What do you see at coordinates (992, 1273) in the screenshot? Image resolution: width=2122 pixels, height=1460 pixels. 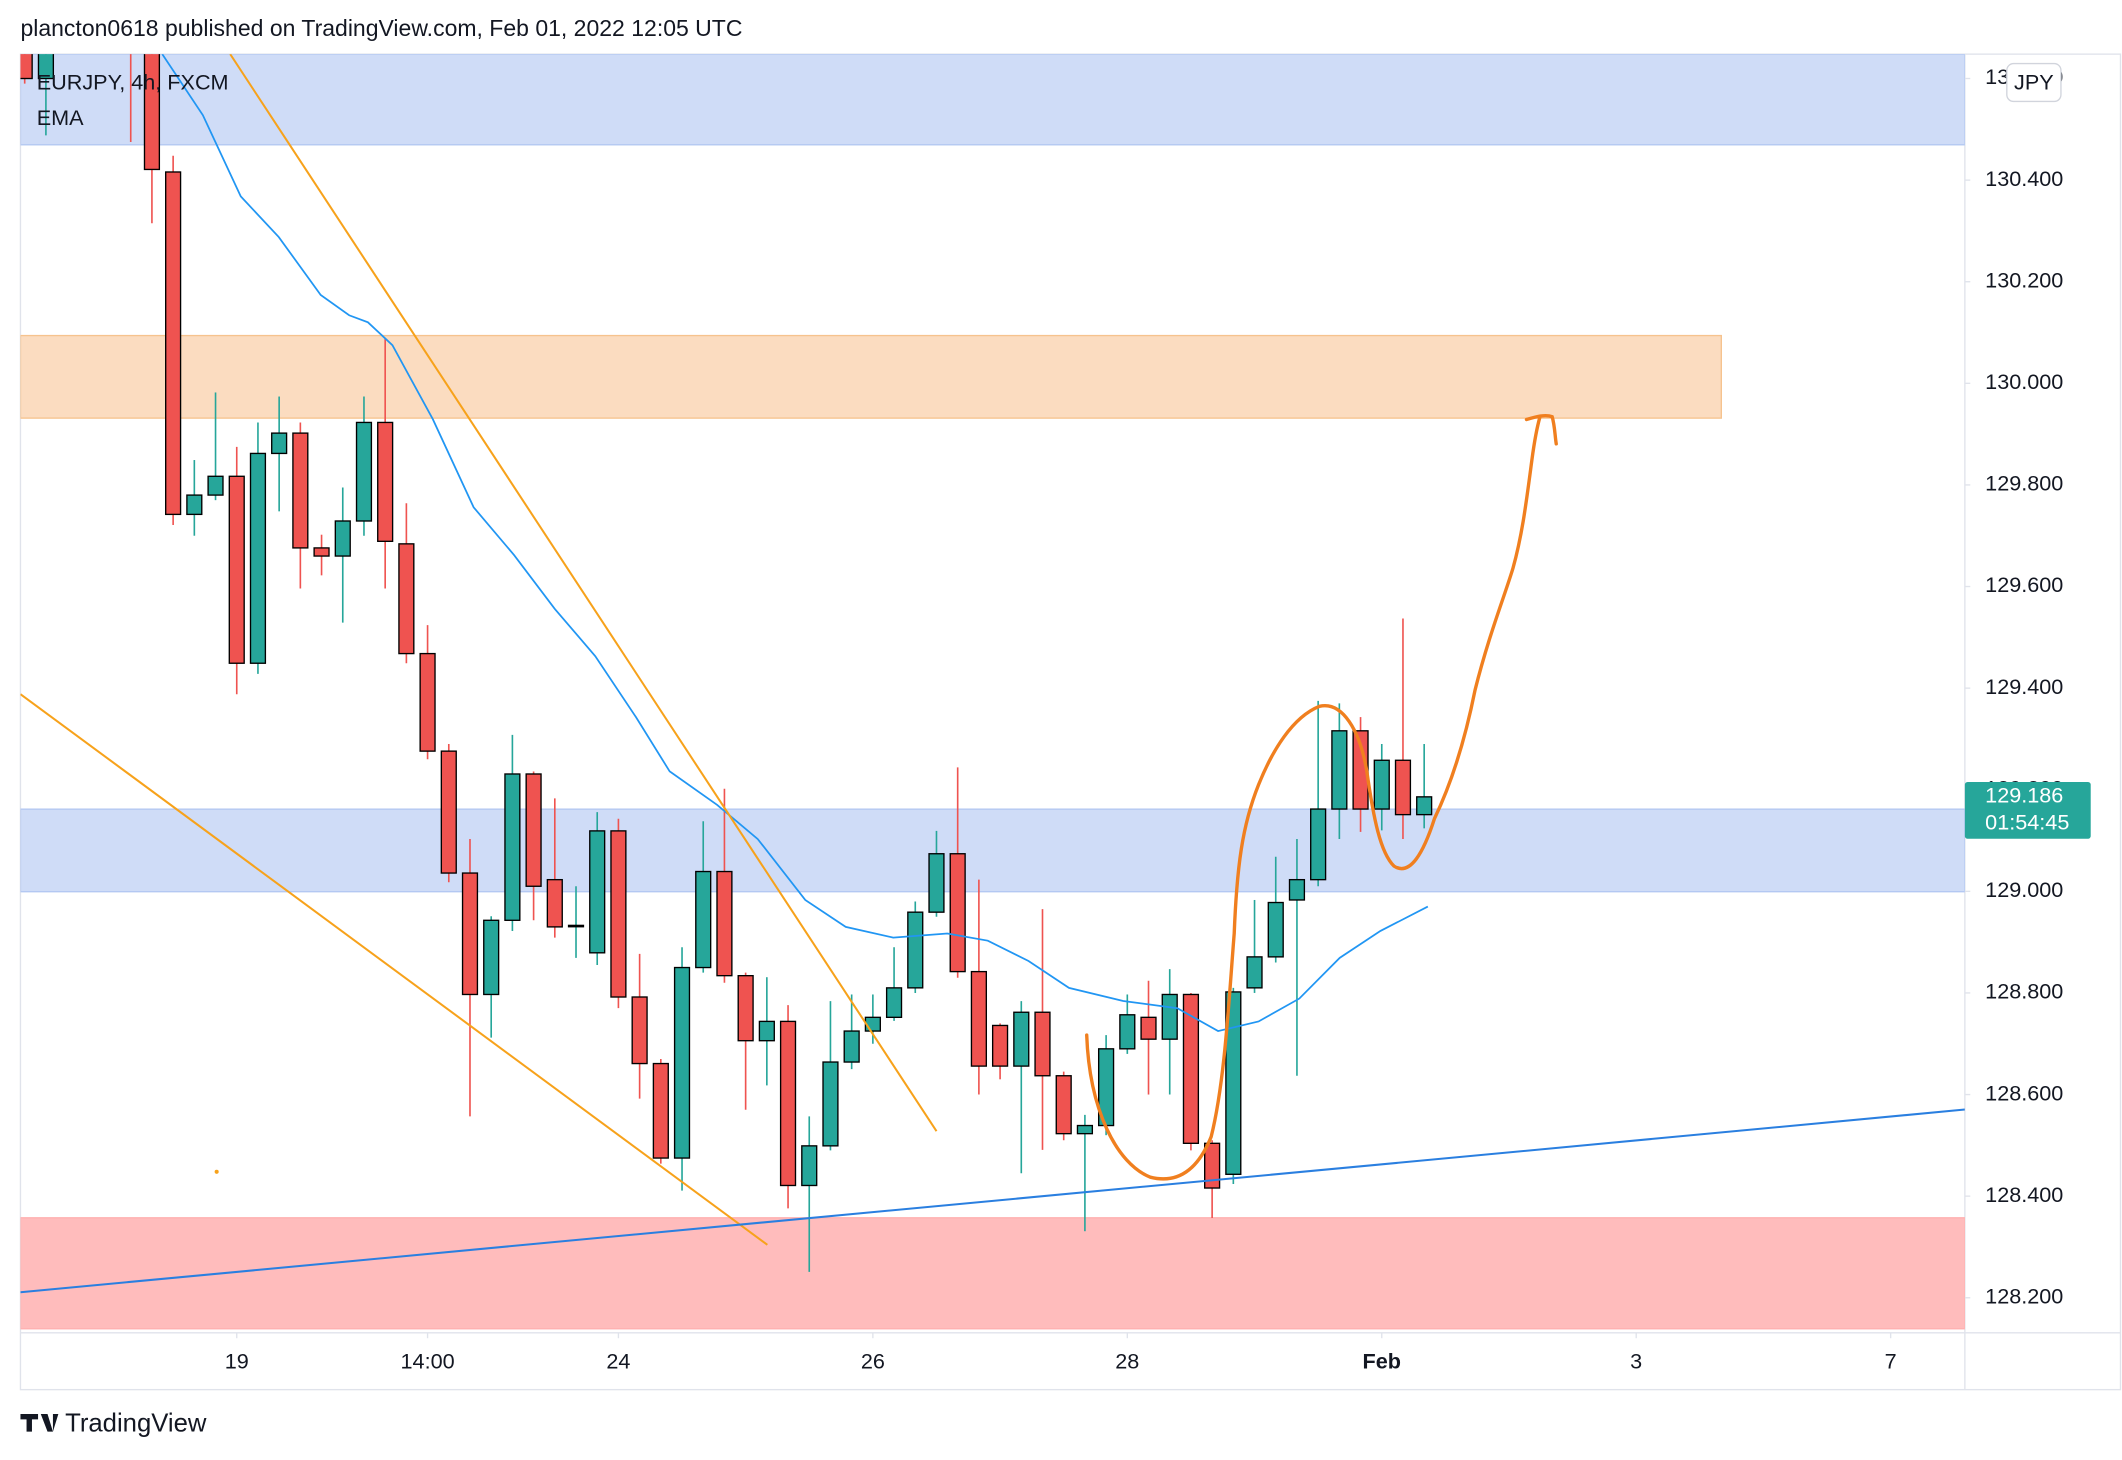 I see `demand-zone` at bounding box center [992, 1273].